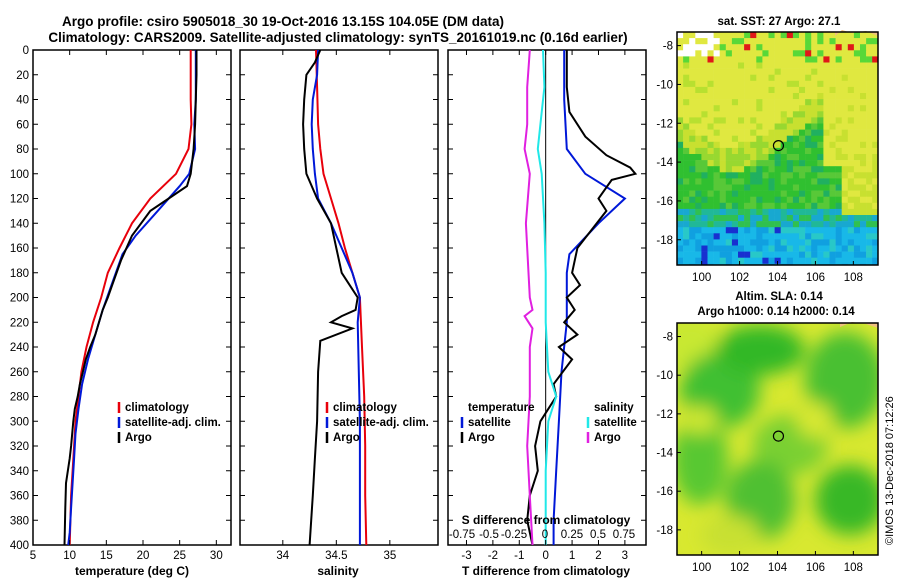 The image size is (900, 580). What do you see at coordinates (179, 556) in the screenshot?
I see `x-tick-label: 25` at bounding box center [179, 556].